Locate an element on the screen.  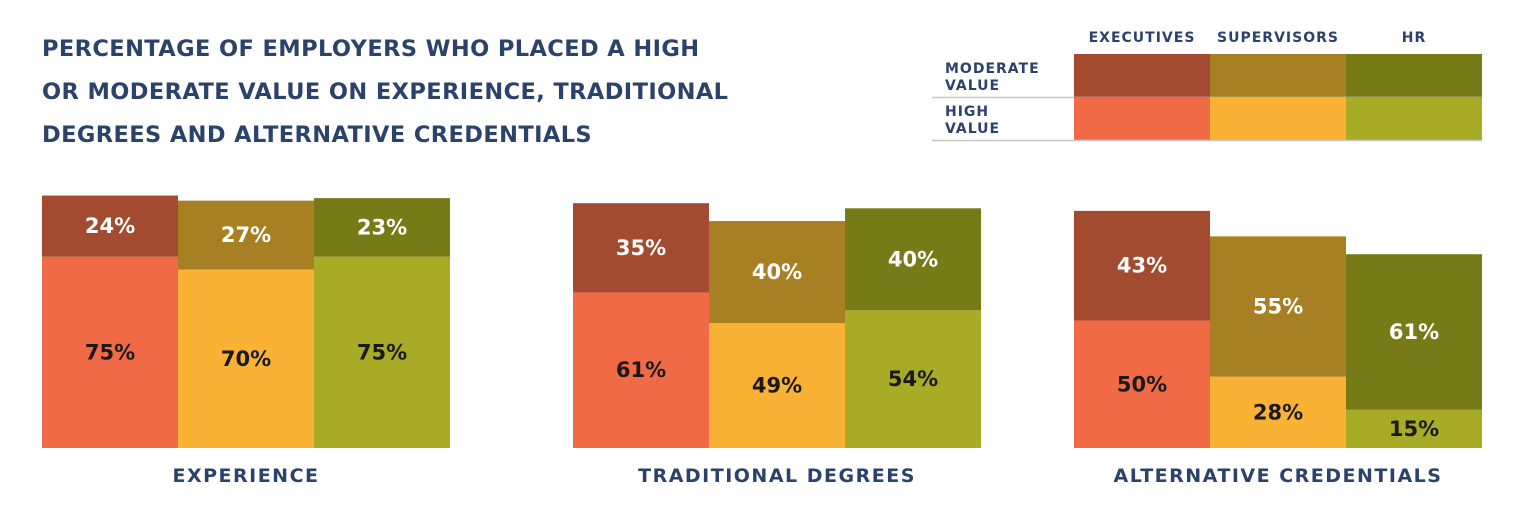
label-alternative-credentials-supervisors-moderate: 55% is located at coordinates (1278, 306).